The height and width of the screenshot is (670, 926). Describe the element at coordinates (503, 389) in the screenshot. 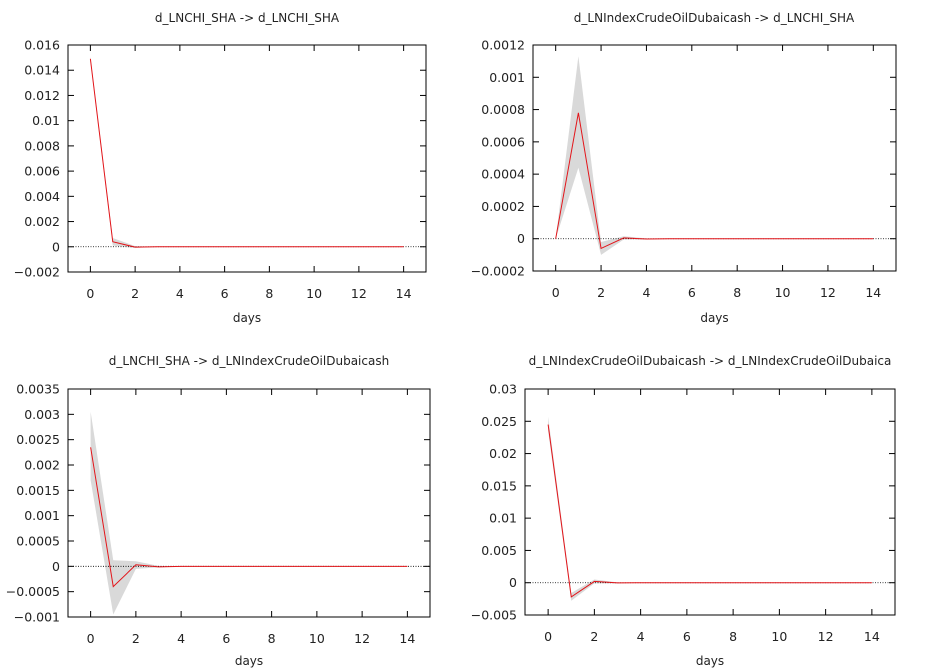

I see `y-tick-label: 0.03` at that location.